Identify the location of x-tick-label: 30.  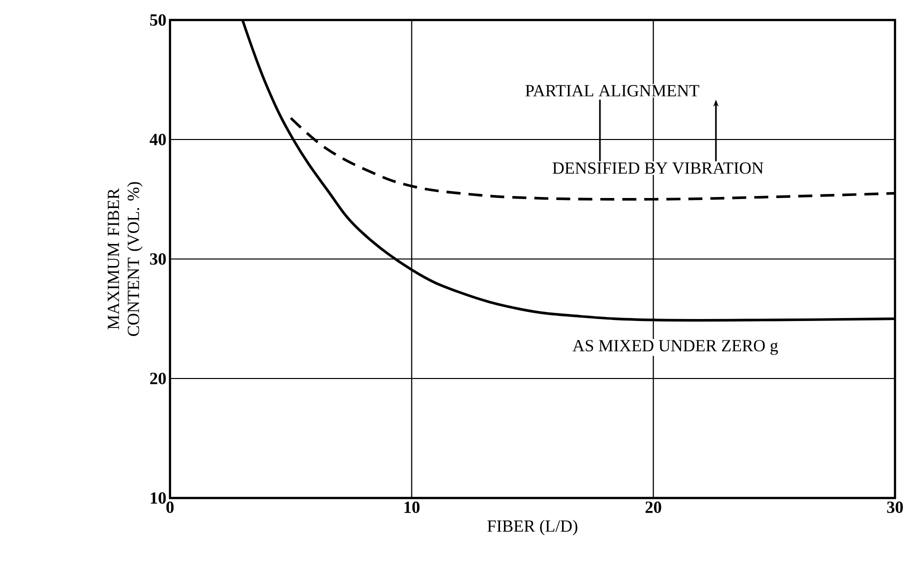
(895, 508).